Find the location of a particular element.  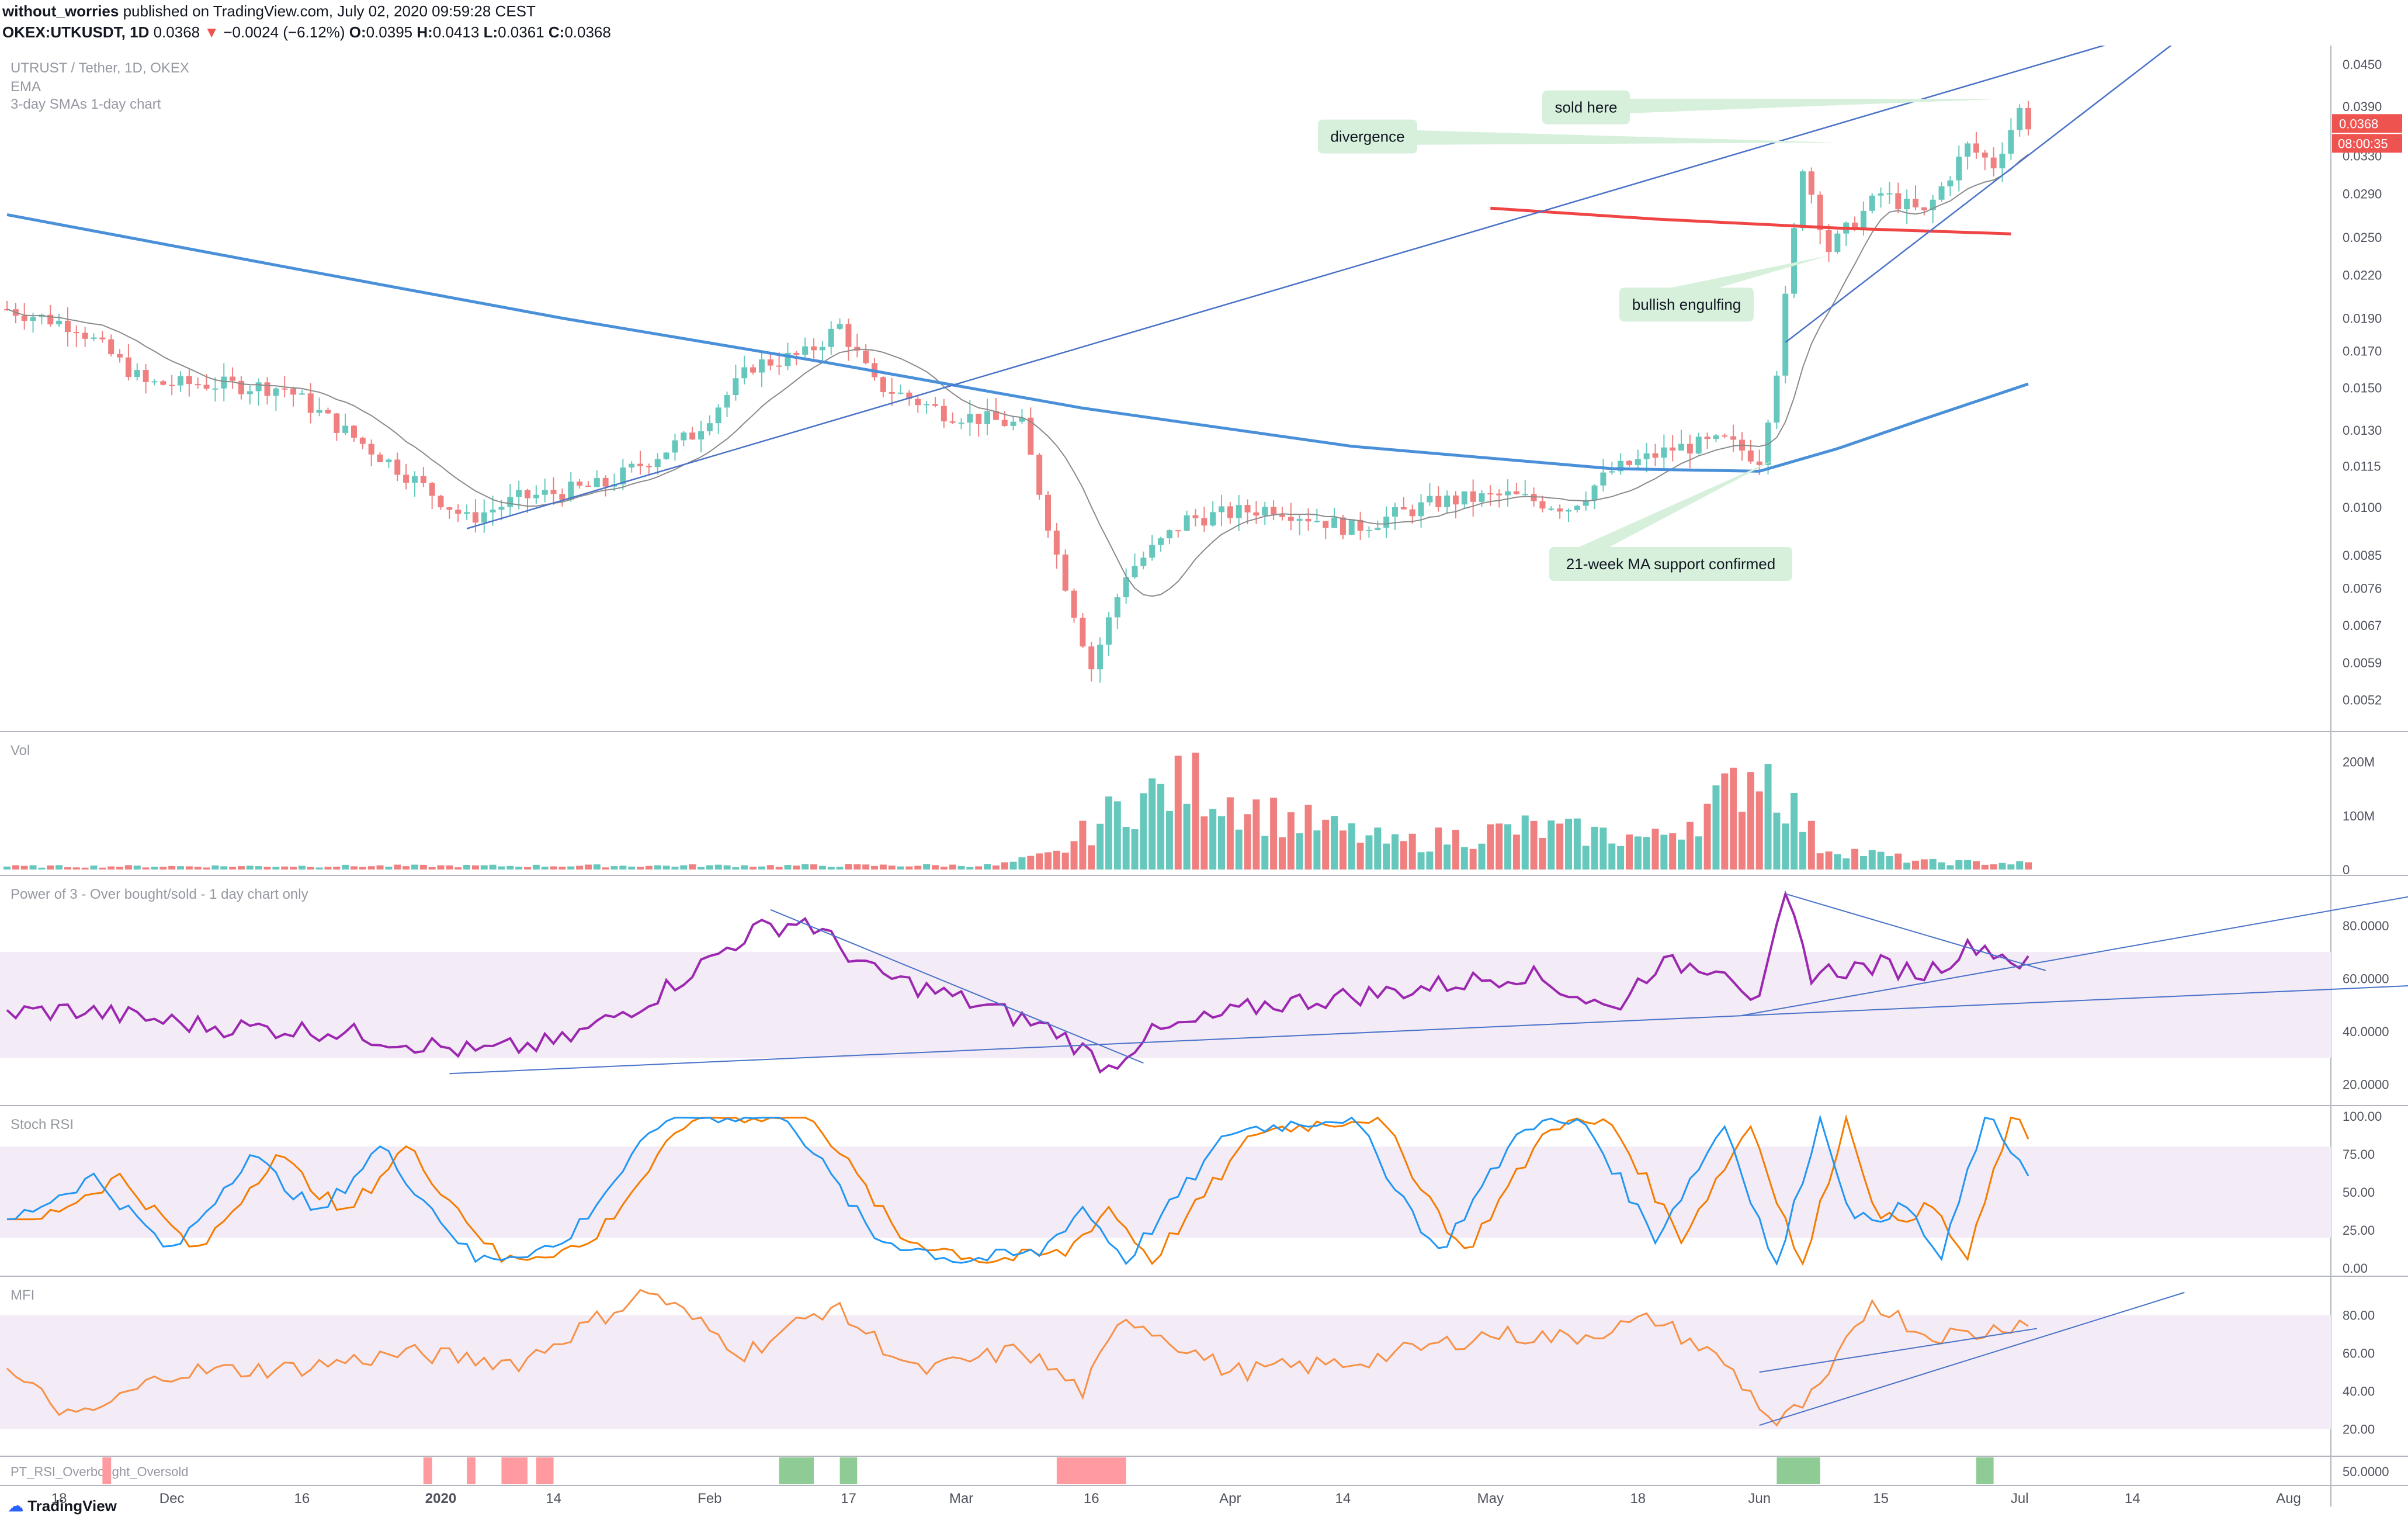

last-price-tag-label: 0.0368 is located at coordinates (2358, 123).